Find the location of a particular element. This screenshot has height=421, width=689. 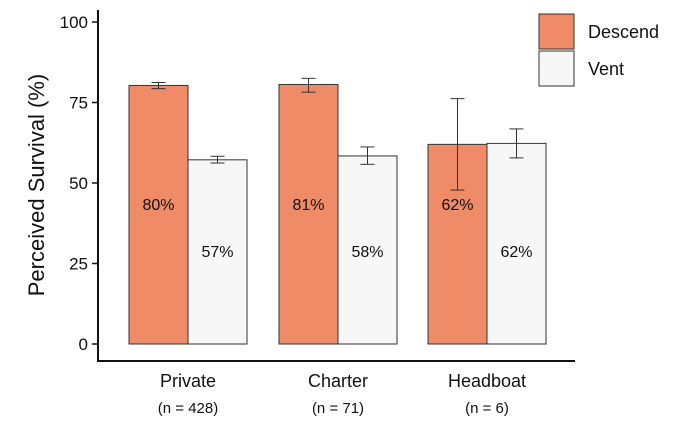

data-label: 57% is located at coordinates (217, 252).